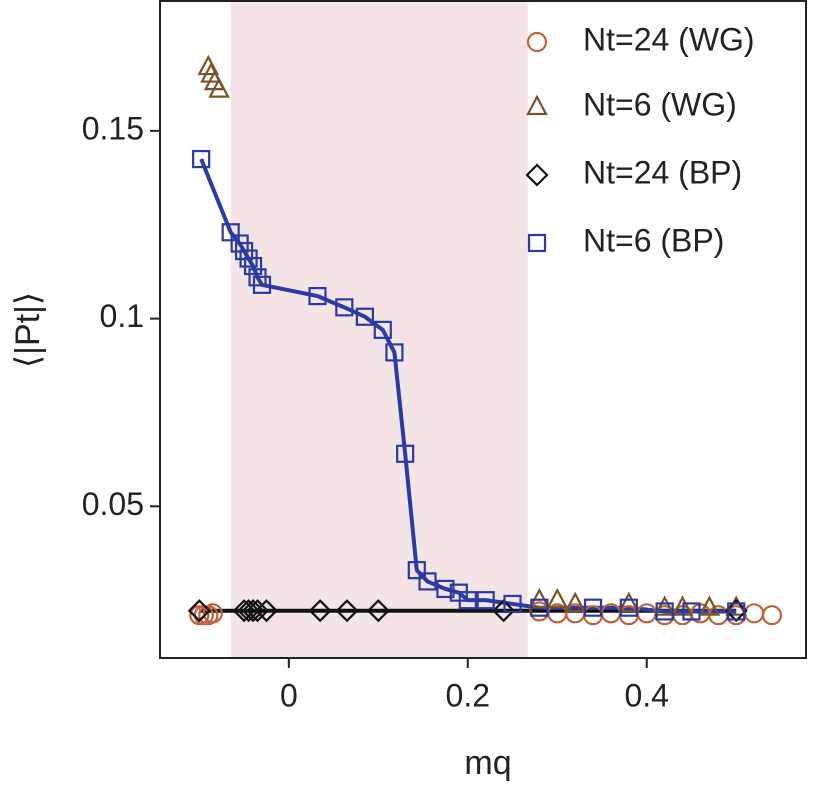 Image resolution: width=821 pixels, height=798 pixels. Describe the element at coordinates (662, 172) in the screenshot. I see `legend-label: Nt=24 (BP)` at that location.